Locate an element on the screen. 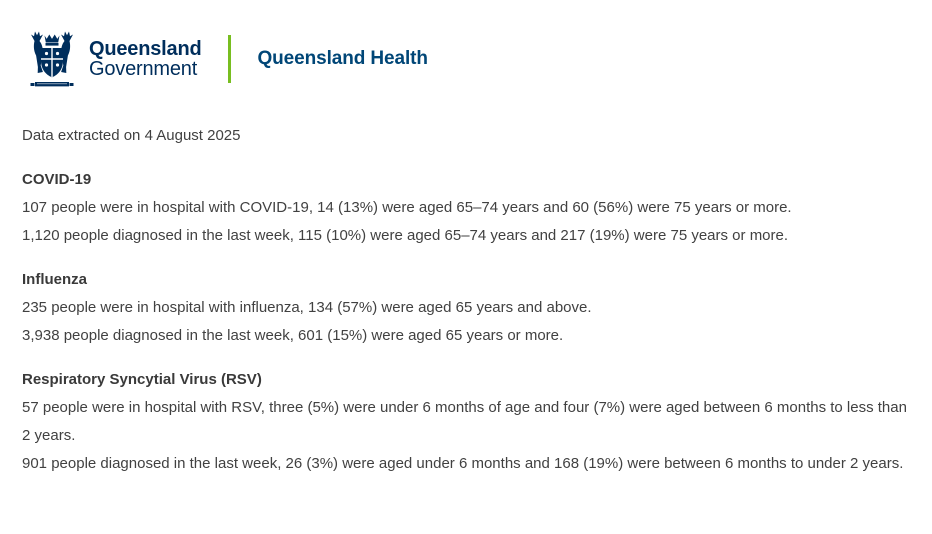 This screenshot has width=932, height=534. logo-wordmark: Queensland Government is located at coordinates (145, 59).